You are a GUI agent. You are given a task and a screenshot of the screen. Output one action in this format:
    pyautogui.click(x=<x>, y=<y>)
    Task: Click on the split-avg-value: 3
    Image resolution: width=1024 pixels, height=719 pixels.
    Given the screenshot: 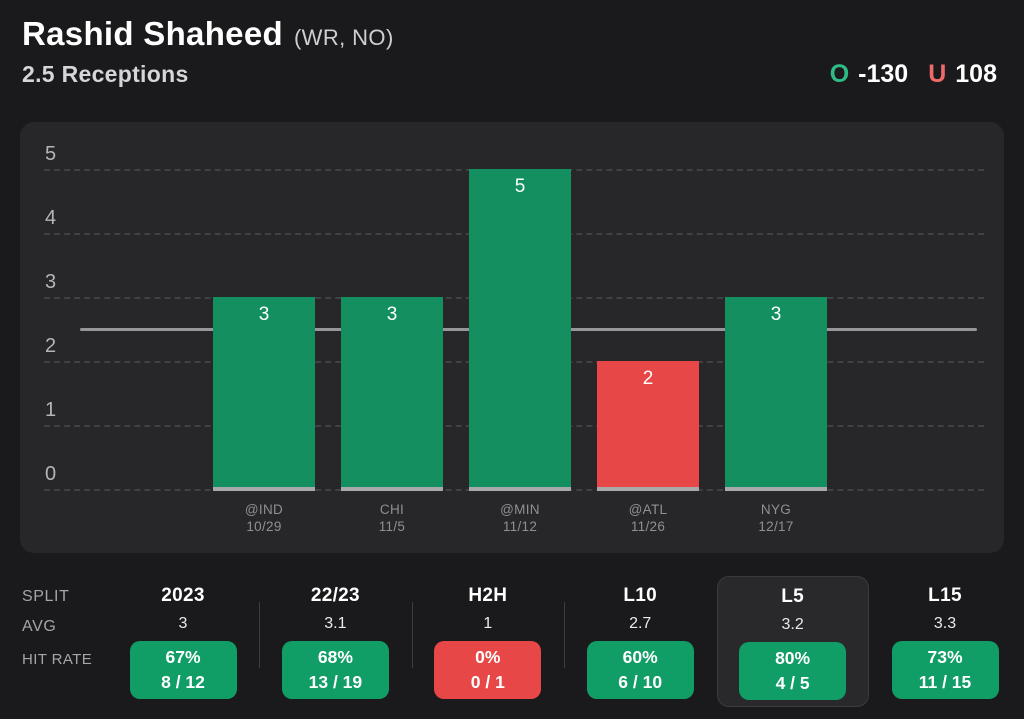 What is the action you would take?
    pyautogui.click(x=183, y=623)
    